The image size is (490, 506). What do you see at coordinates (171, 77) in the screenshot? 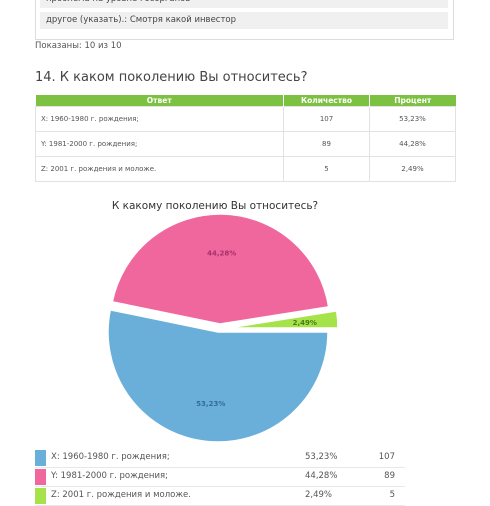
I see `question-title: 14. К каком поколению Вы относитесь?` at bounding box center [171, 77].